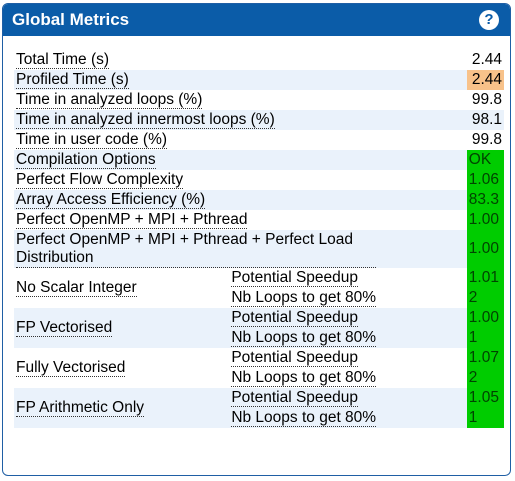  I want to click on no-scalar-integer-label: No Scalar Integer, so click(76, 288).